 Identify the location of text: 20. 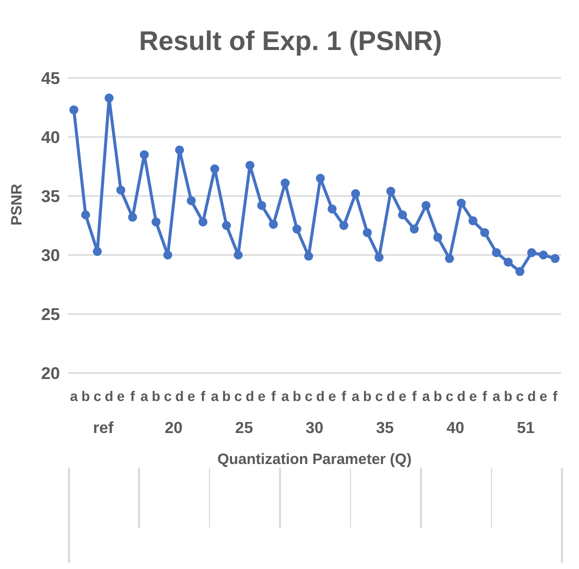
(173, 428).